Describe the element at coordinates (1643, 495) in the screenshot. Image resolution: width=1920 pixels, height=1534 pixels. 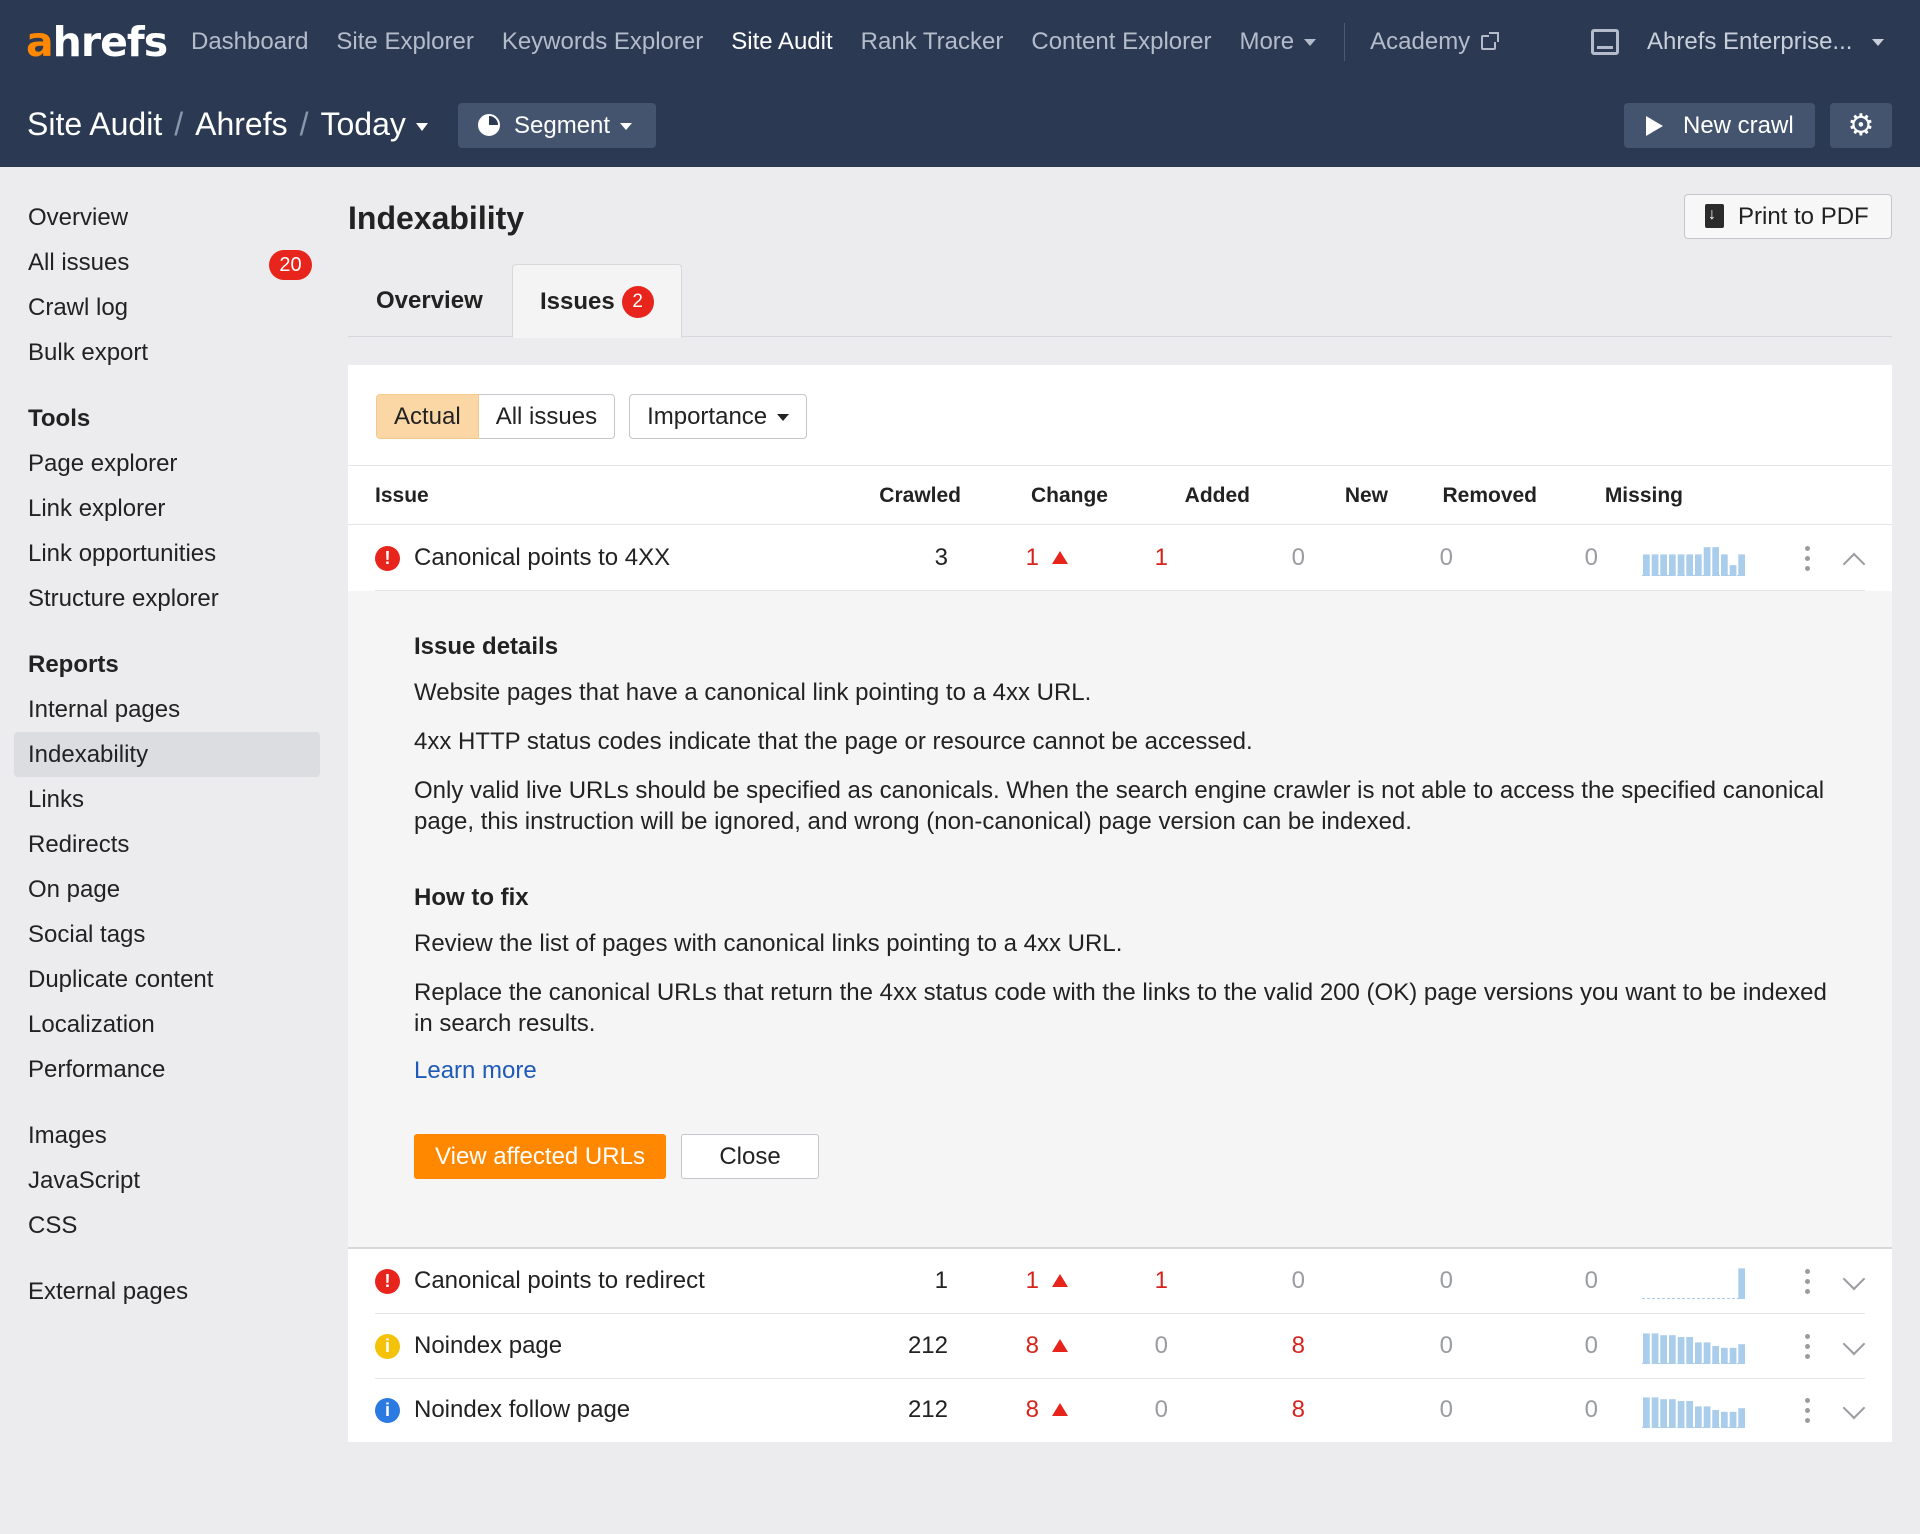
I see `col-missing: Missing` at that location.